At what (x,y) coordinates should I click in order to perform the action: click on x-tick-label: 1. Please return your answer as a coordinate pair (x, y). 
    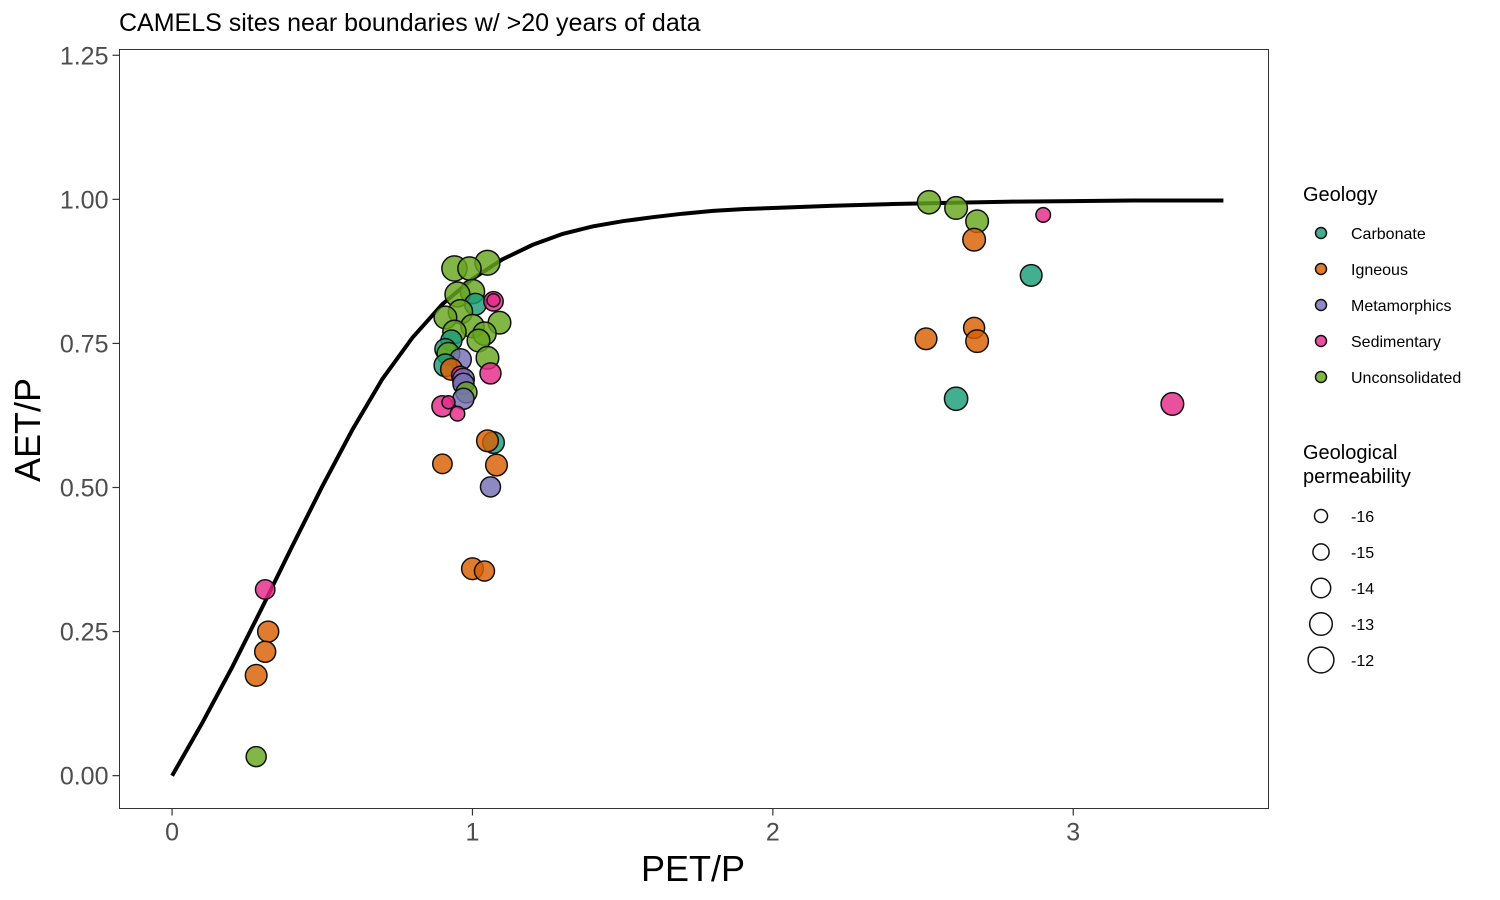
    Looking at the image, I should click on (473, 833).